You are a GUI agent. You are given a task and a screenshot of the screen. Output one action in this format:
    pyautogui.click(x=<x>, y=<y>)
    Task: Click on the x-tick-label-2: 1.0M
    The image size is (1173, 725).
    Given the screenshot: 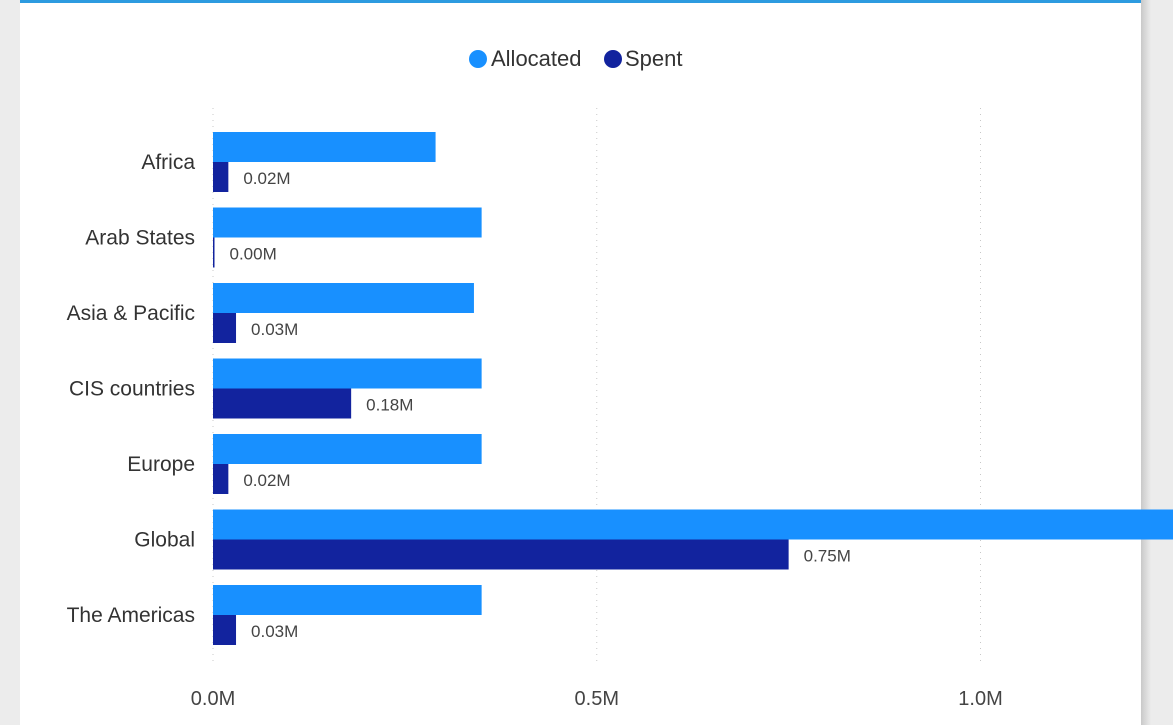 What is the action you would take?
    pyautogui.click(x=980, y=699)
    